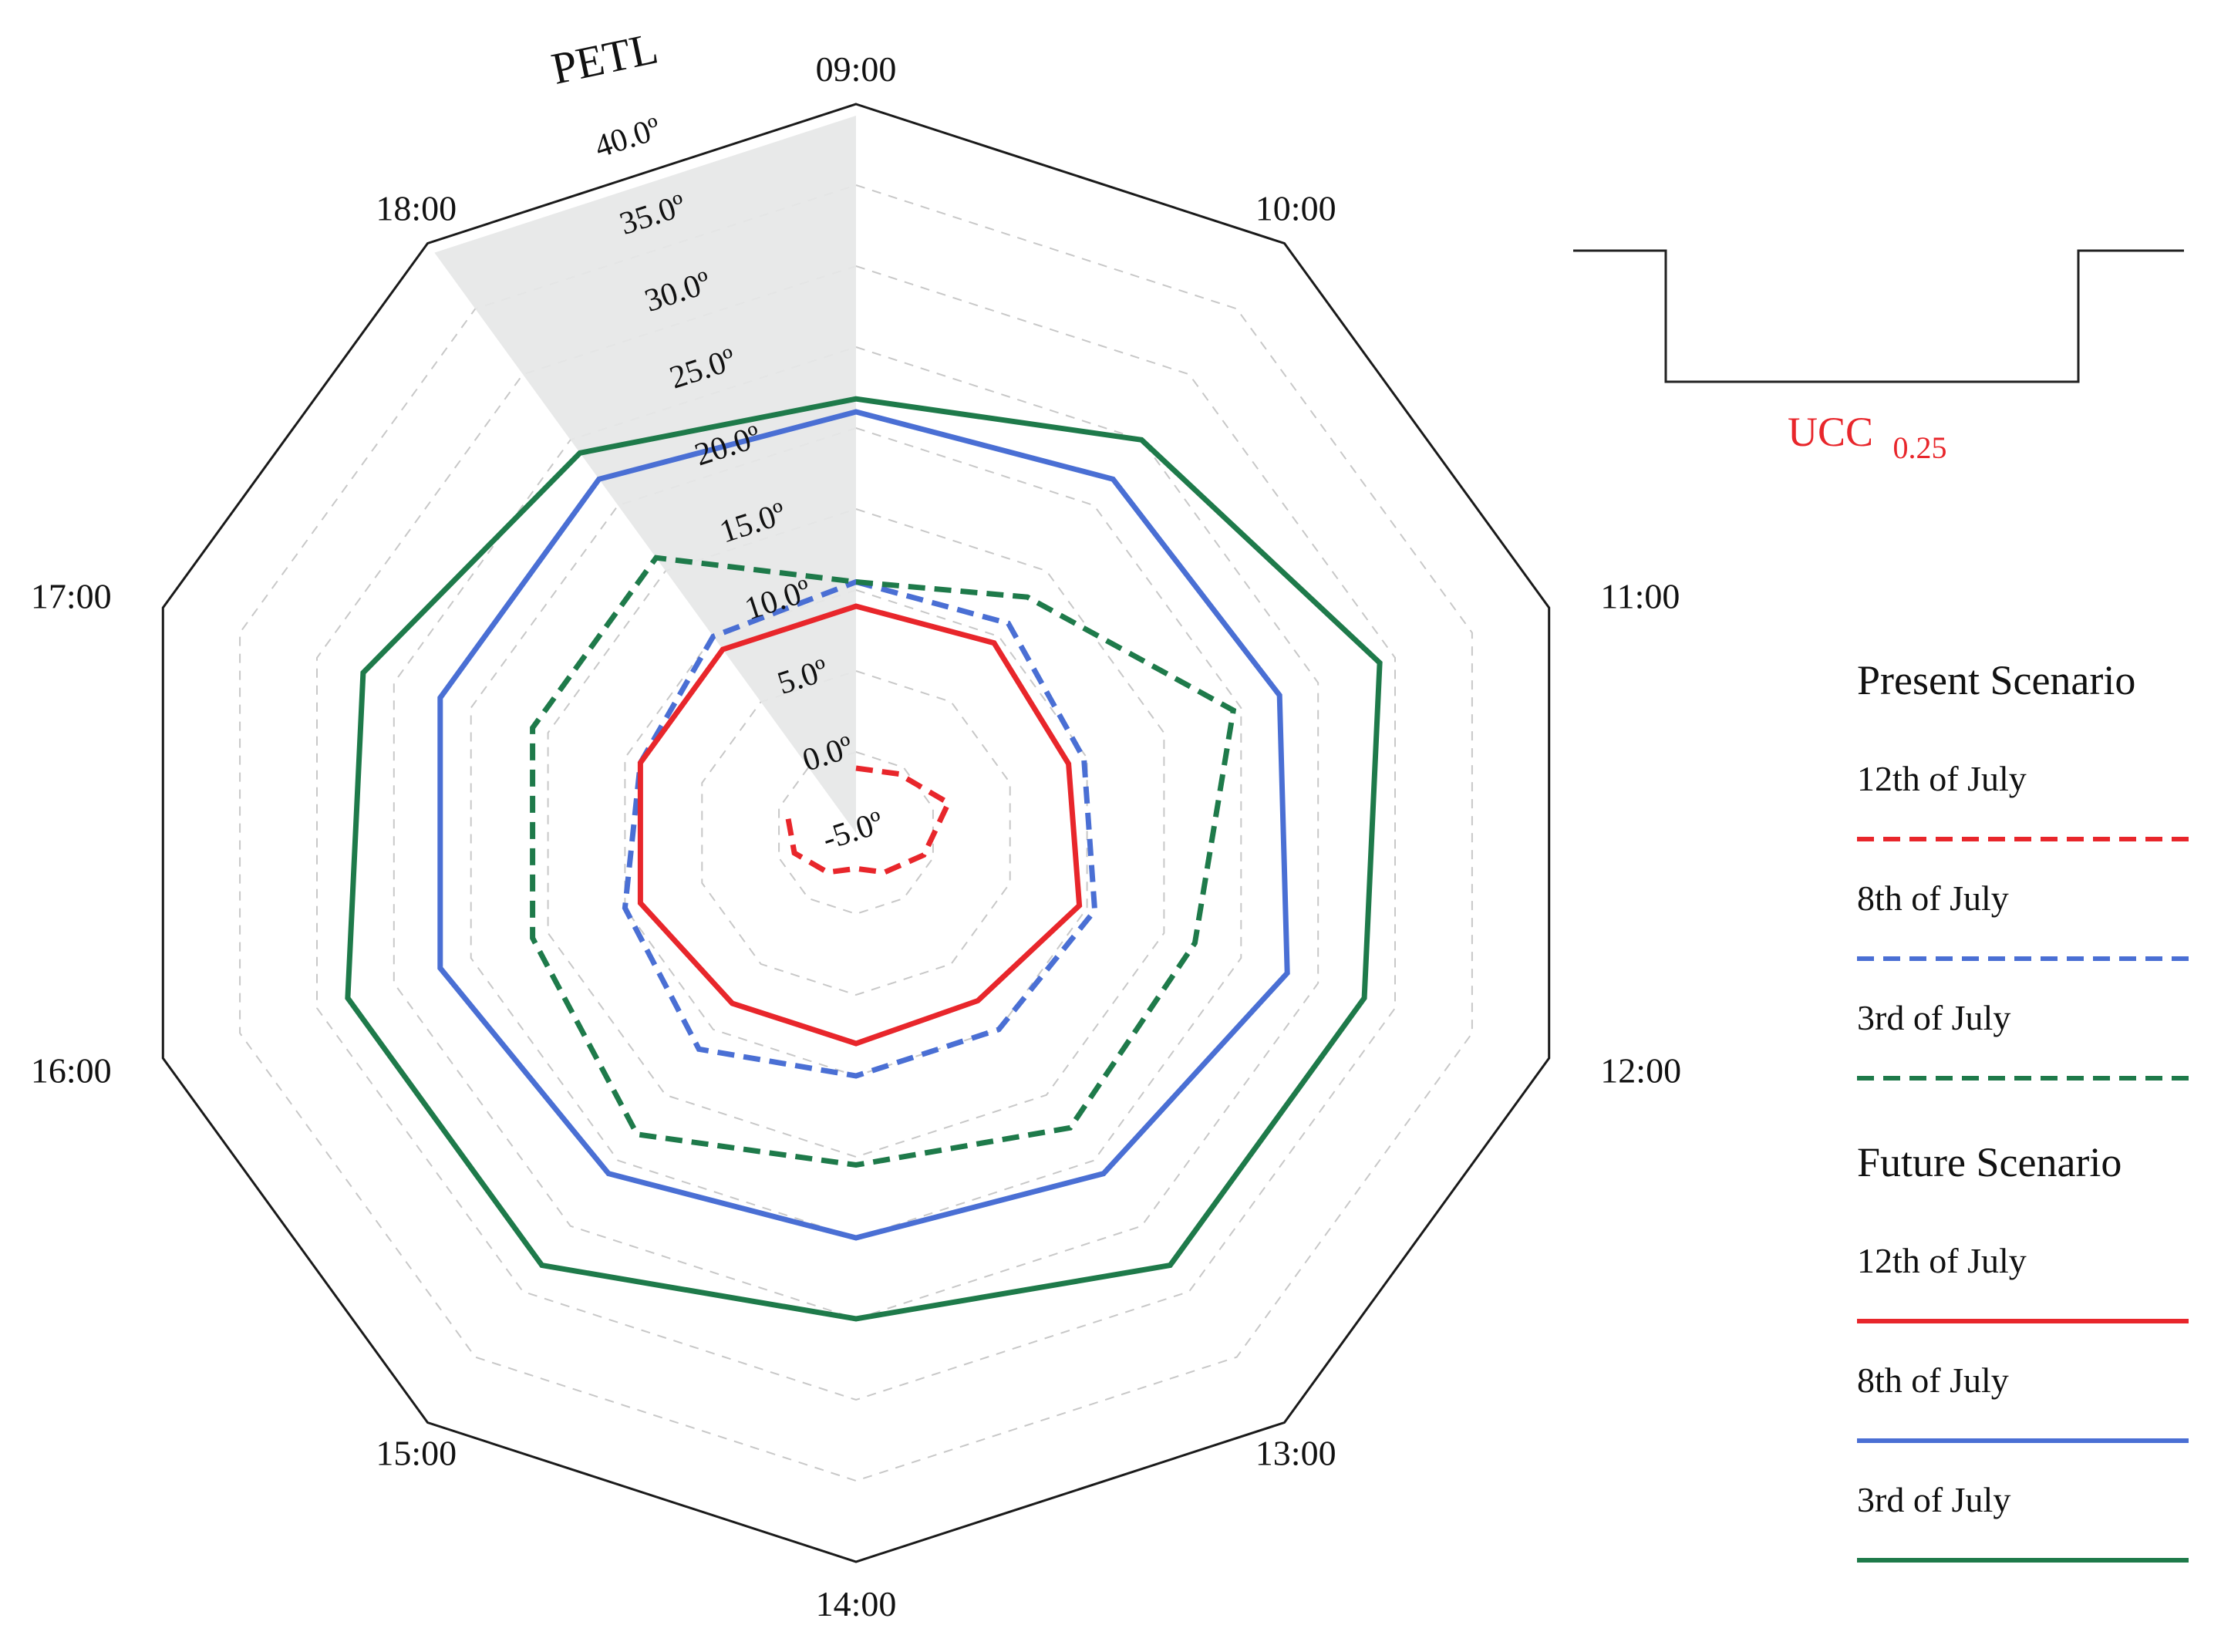  What do you see at coordinates (1830, 432) in the screenshot?
I see `ucc-label-main: UCC` at bounding box center [1830, 432].